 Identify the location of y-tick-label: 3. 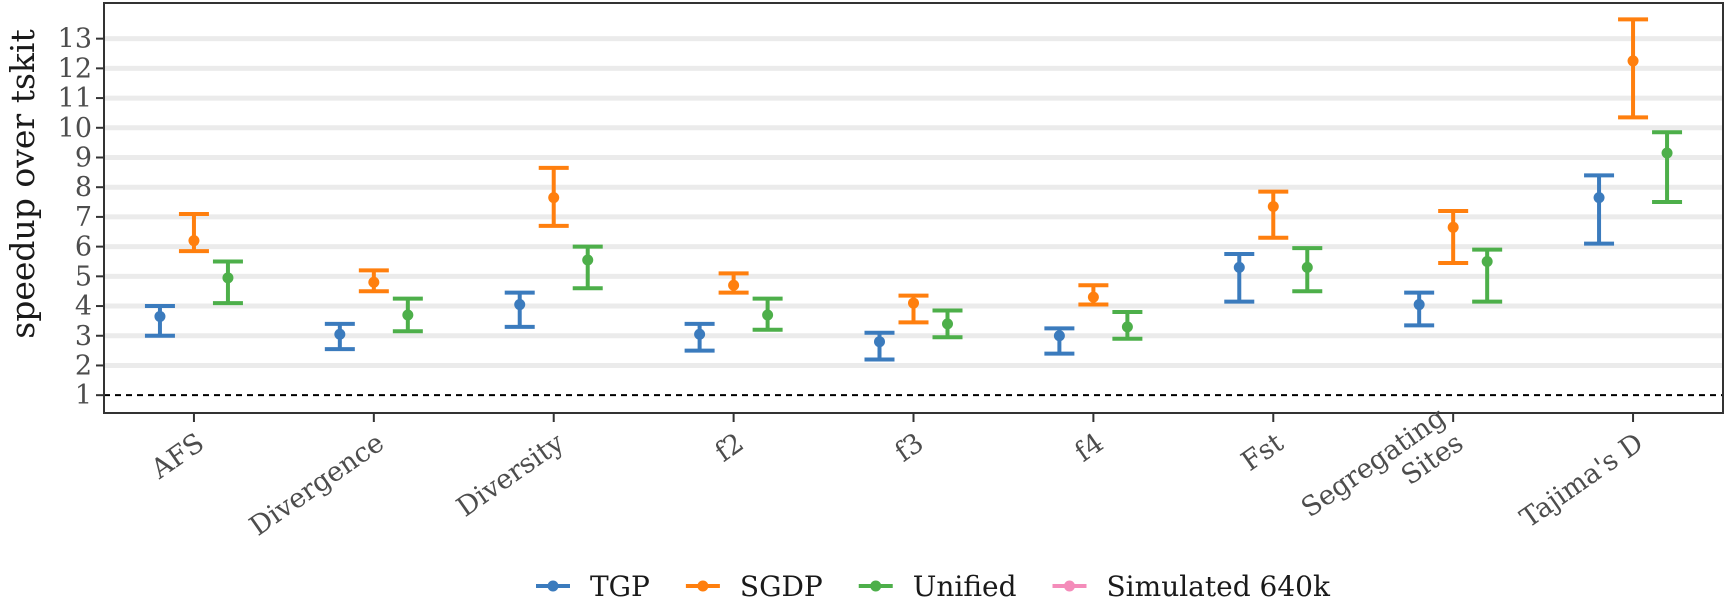
(83, 336).